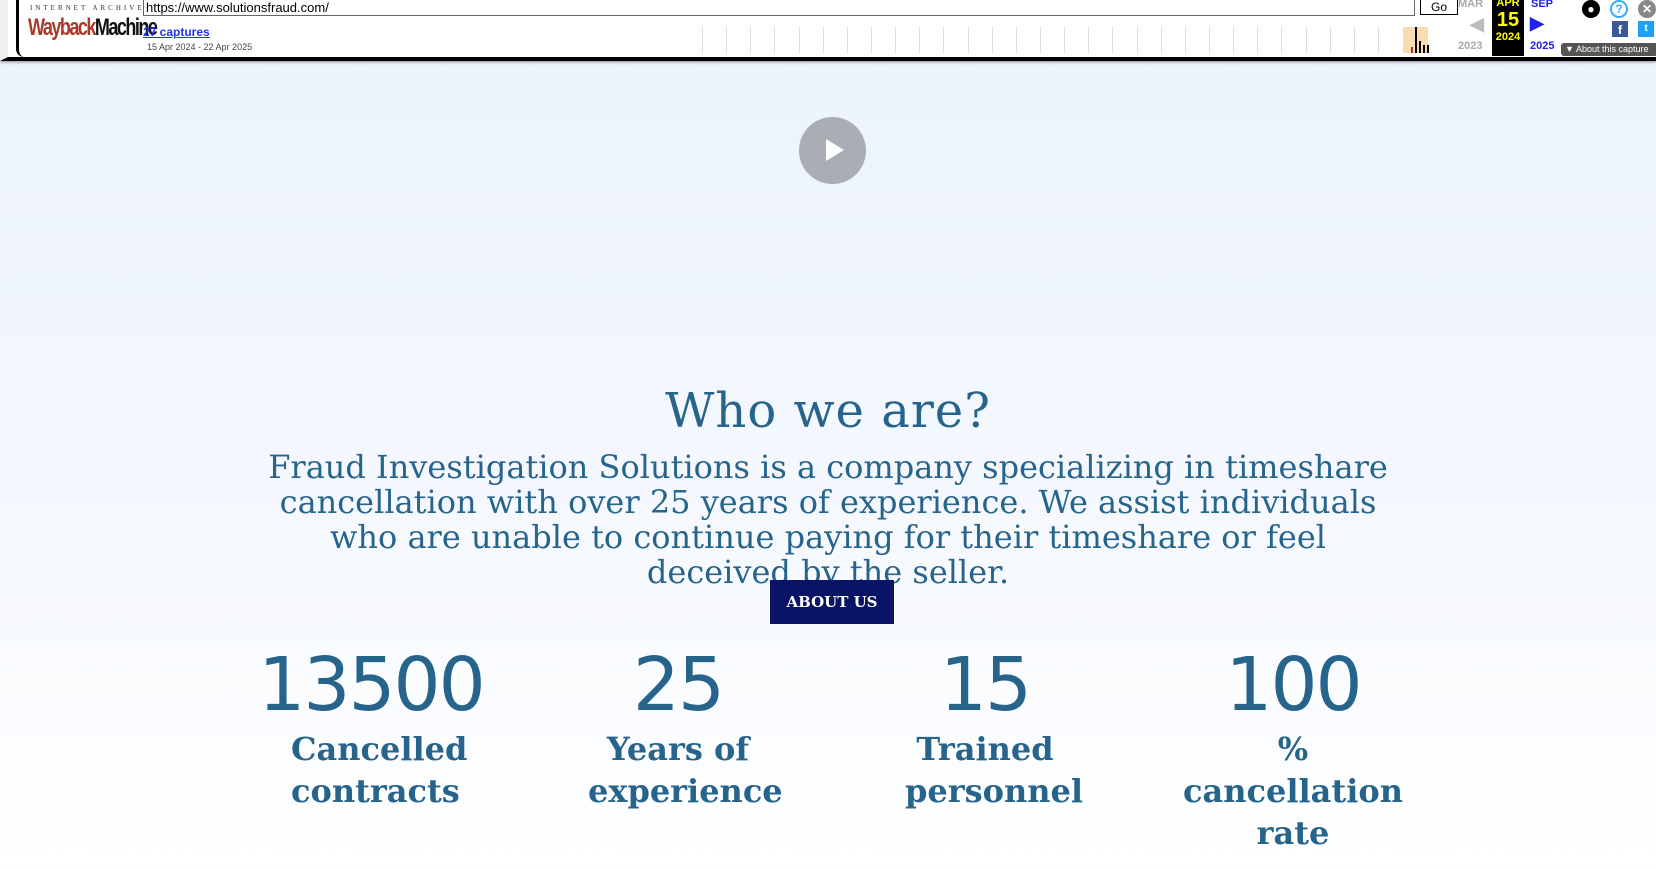 The width and height of the screenshot is (1656, 869). I want to click on about-capture-button: ▼ About this capture, so click(1608, 49).